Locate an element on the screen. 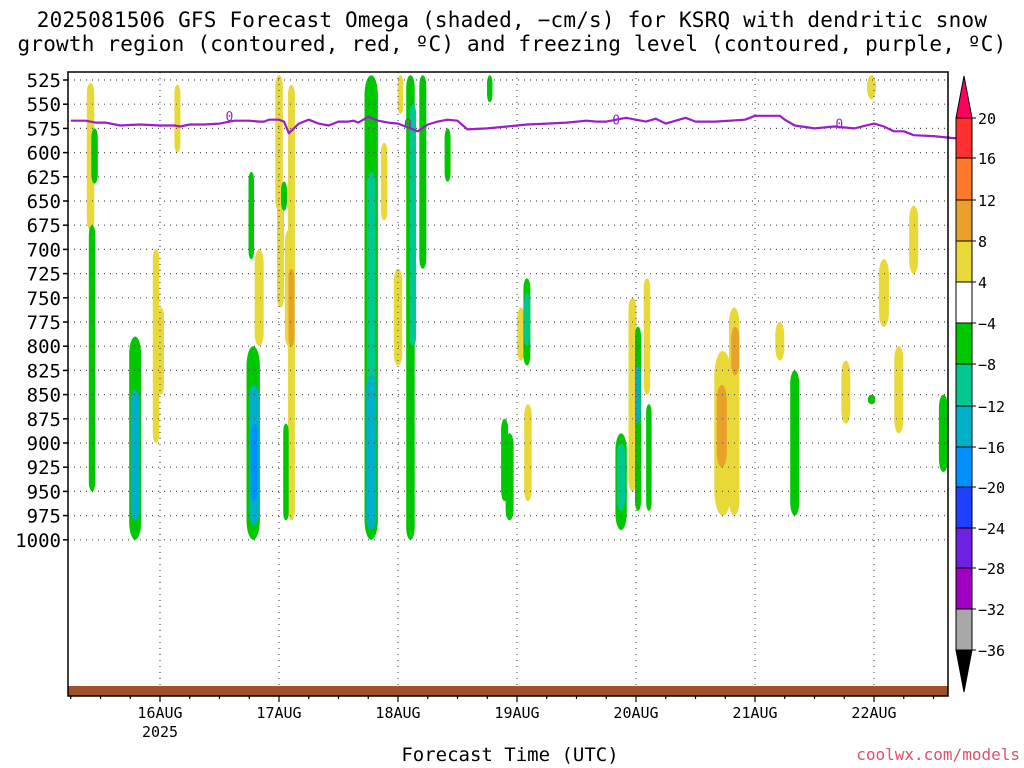 The height and width of the screenshot is (768, 1024). x-tick-label: 17AUG is located at coordinates (278, 713).